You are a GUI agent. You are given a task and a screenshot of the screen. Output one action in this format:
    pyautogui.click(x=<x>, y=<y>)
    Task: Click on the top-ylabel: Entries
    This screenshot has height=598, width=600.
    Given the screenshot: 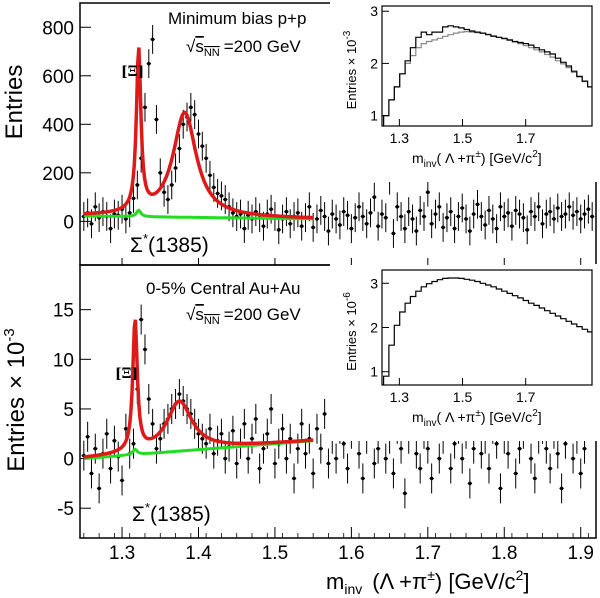 What is the action you would take?
    pyautogui.click(x=14, y=102)
    